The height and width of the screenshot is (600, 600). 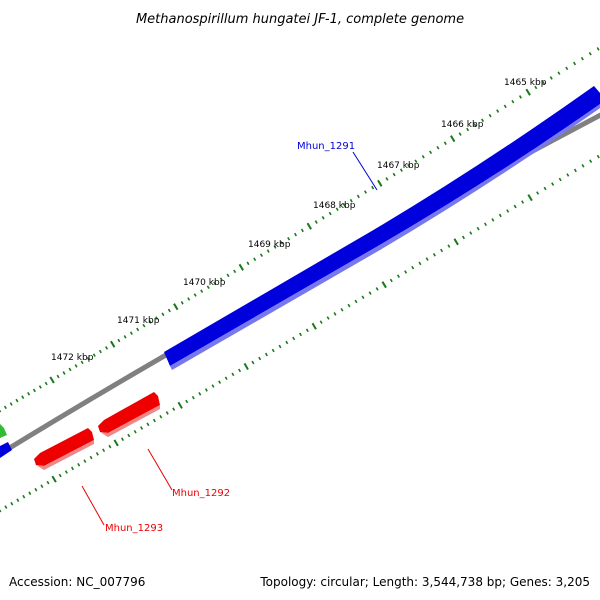 What do you see at coordinates (334, 206) in the screenshot?
I see `tick-label-1468: 1468 kbp` at bounding box center [334, 206].